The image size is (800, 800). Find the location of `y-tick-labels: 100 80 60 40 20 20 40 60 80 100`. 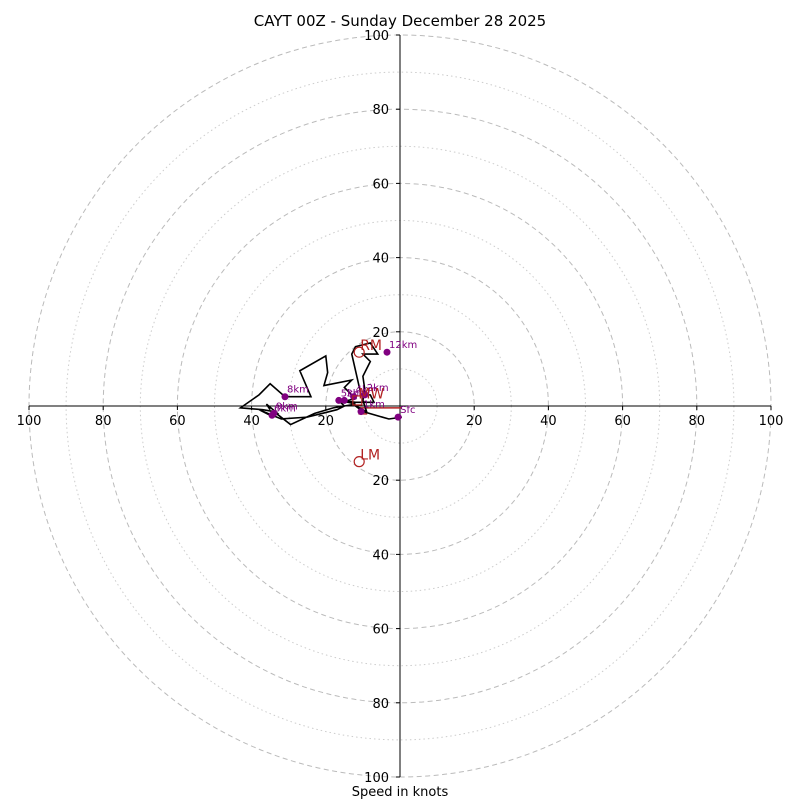

y-tick-labels: 100 80 60 40 20 20 40 60 80 100 is located at coordinates (382, 407).